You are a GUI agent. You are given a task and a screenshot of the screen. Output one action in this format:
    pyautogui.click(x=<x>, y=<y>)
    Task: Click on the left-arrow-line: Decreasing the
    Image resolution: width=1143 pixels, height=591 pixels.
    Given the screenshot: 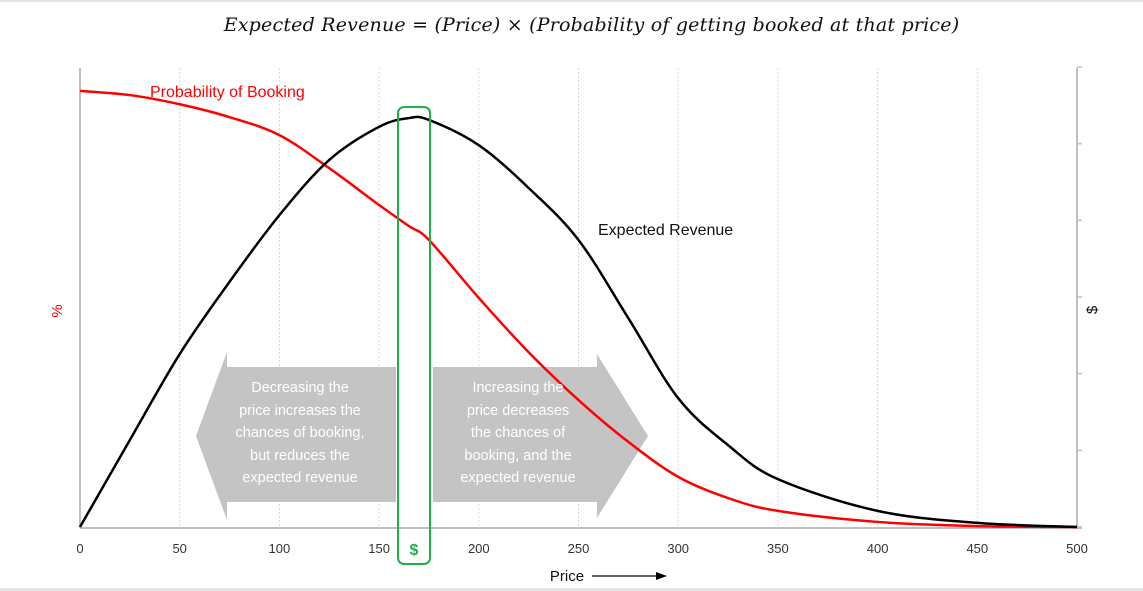 What is the action you would take?
    pyautogui.click(x=300, y=388)
    